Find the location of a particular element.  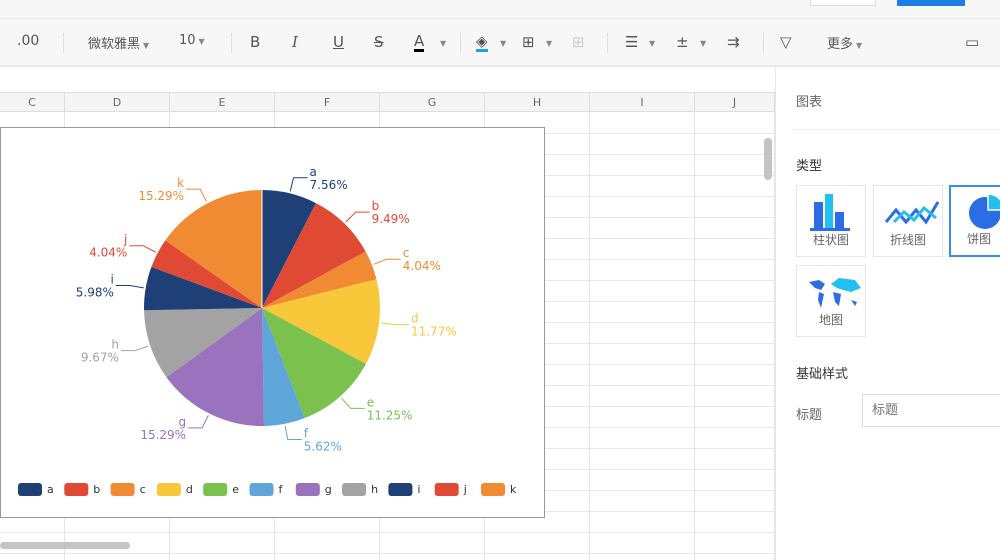

column-header-J: J is located at coordinates (735, 102).